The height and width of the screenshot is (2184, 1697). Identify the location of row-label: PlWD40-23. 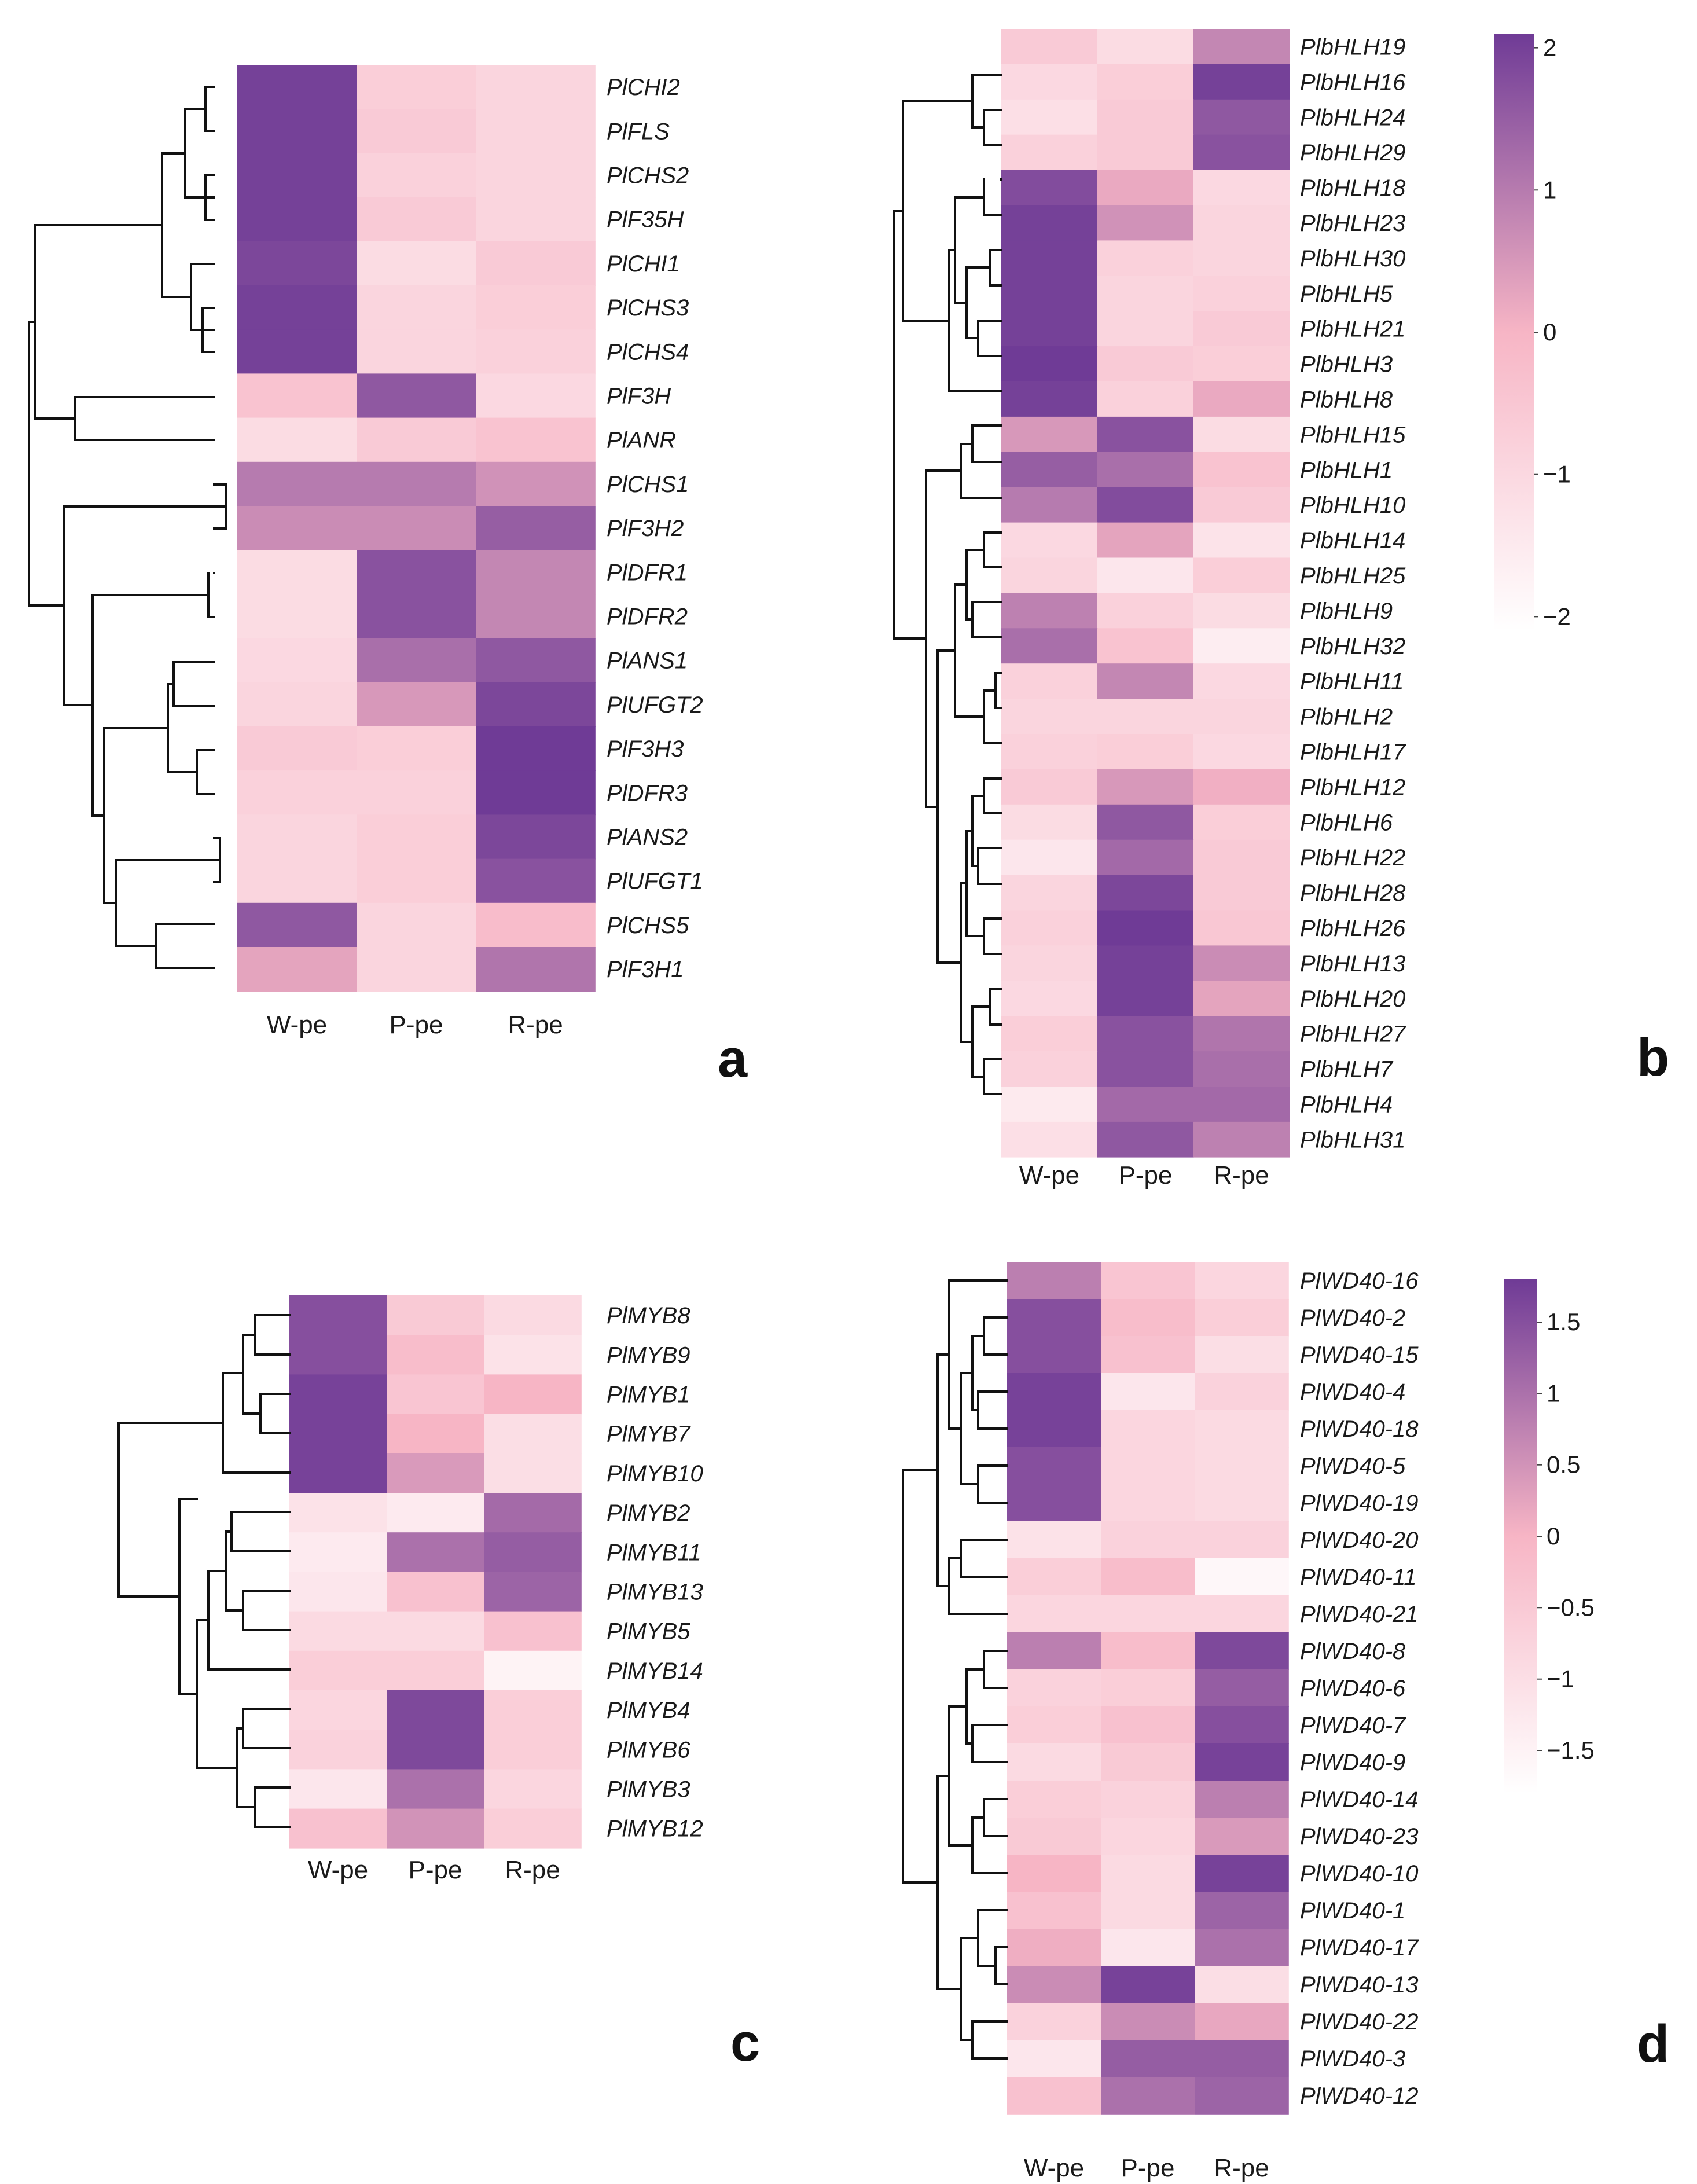
(1359, 1836).